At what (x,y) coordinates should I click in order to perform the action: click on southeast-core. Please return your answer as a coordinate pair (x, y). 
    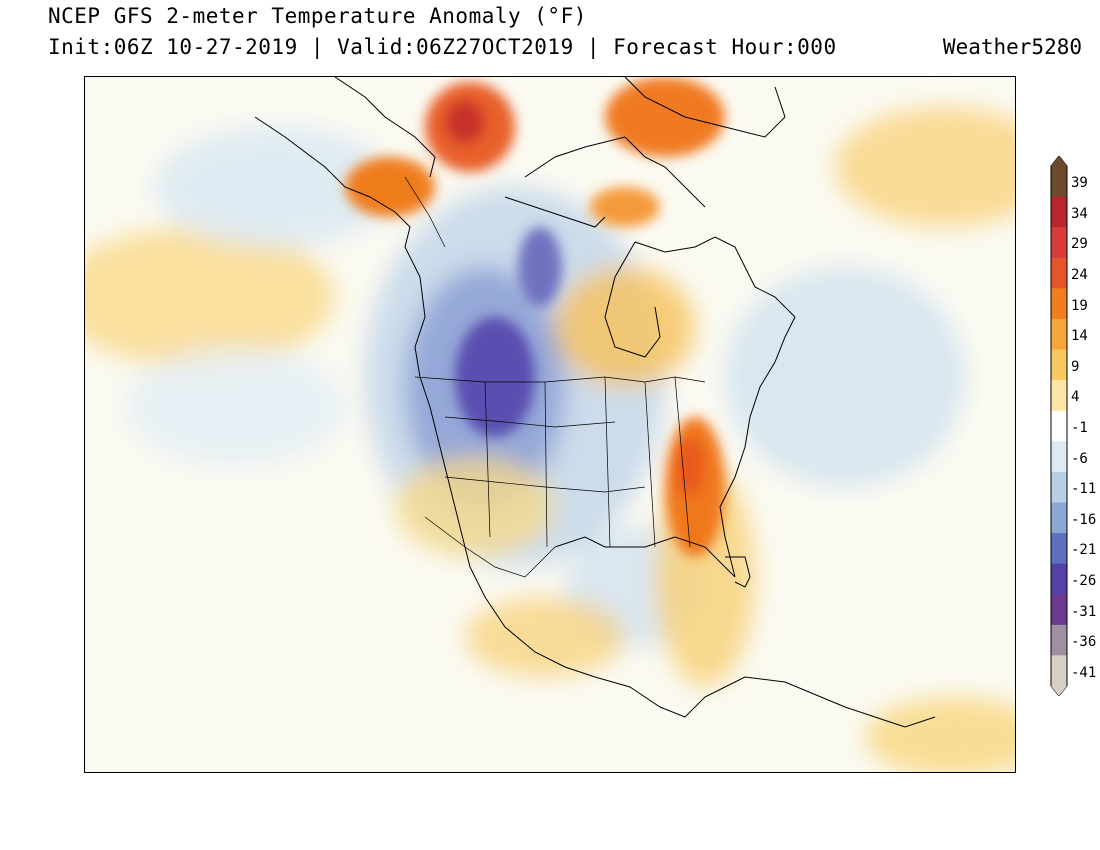
    Looking at the image, I should click on (690, 467).